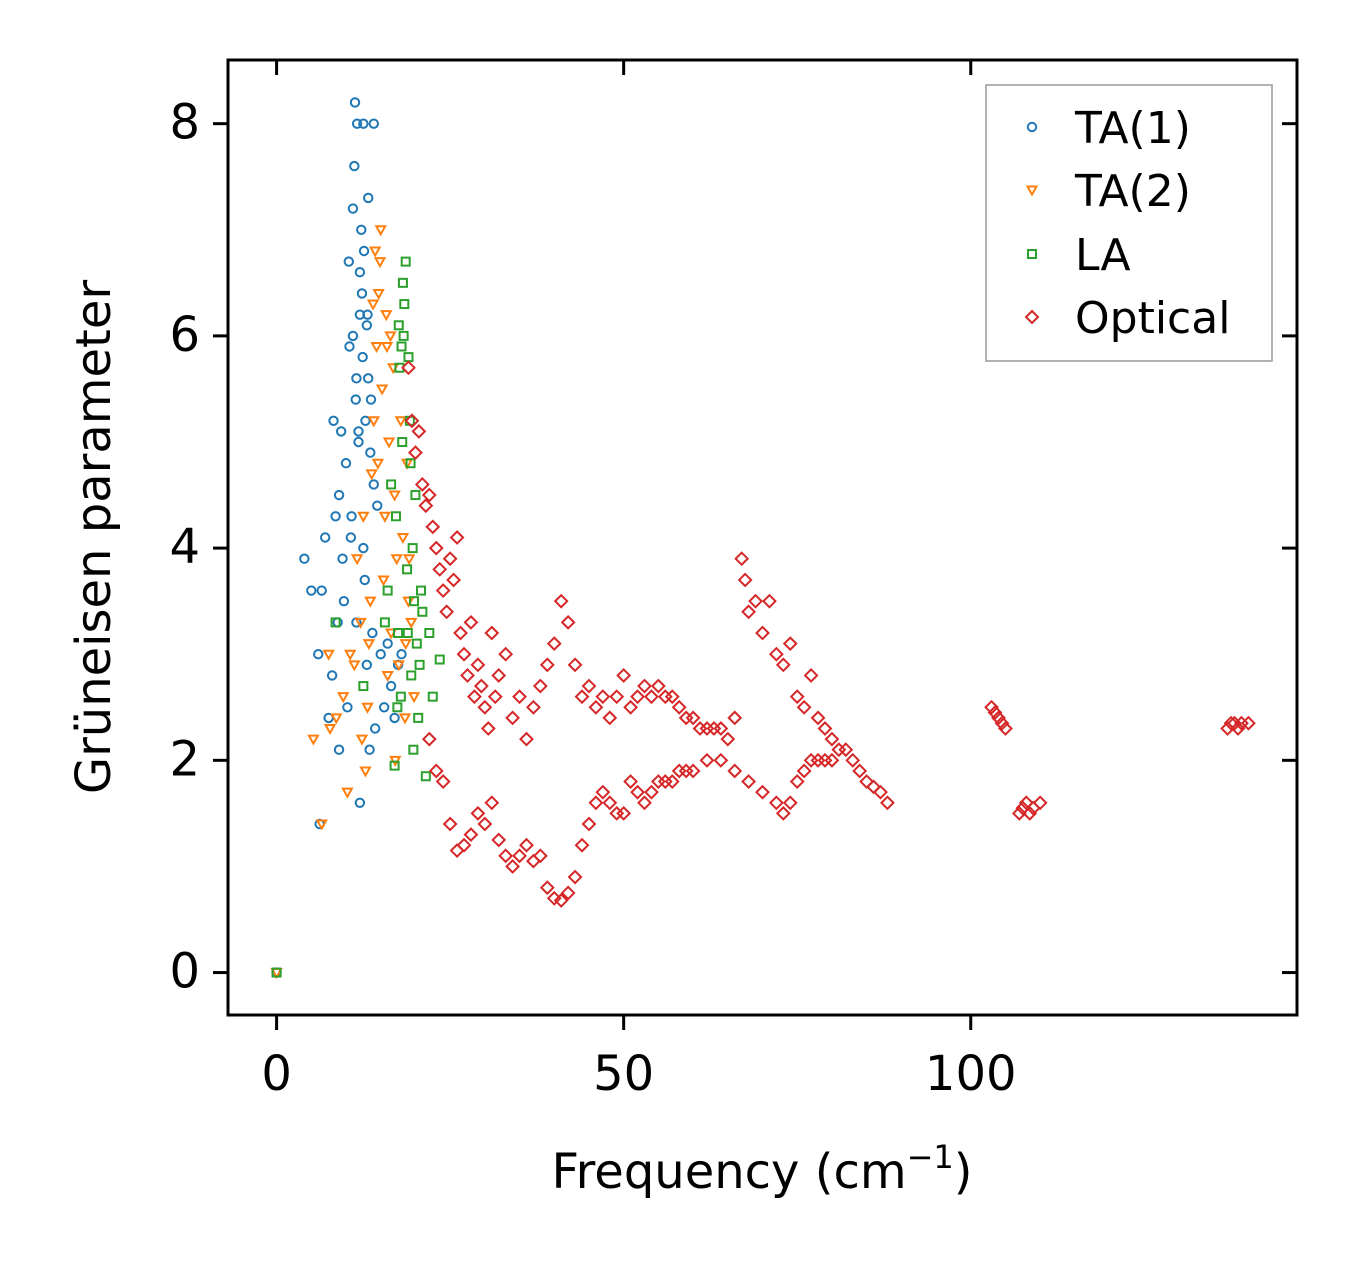 The width and height of the screenshot is (1357, 1264). Describe the element at coordinates (94, 537) in the screenshot. I see `y-axis-label: Grüneisen parameter` at that location.